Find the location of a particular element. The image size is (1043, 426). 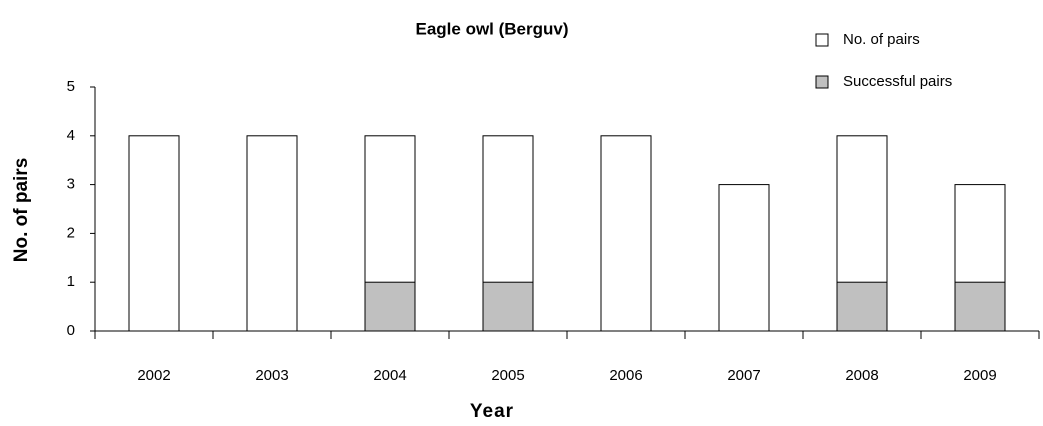

x-tick-label: 2005 is located at coordinates (507, 375).